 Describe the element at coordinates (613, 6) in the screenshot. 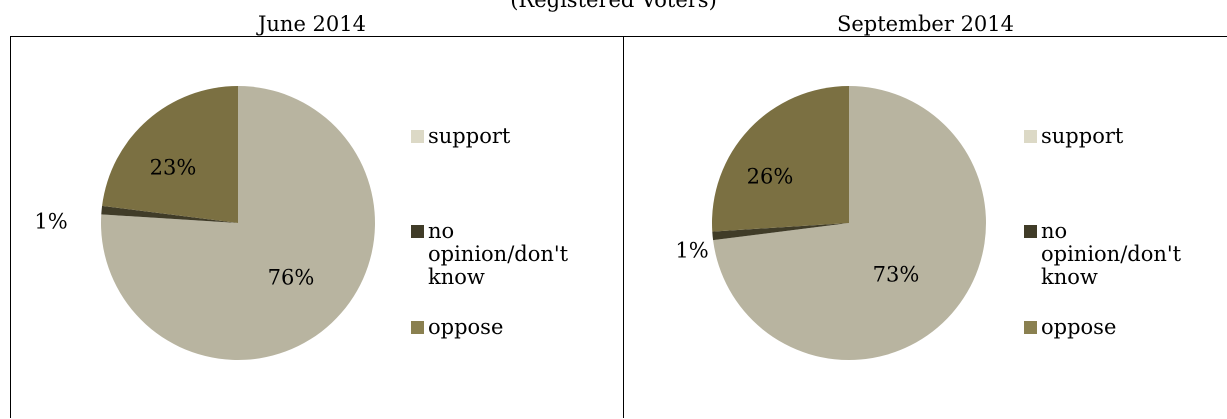

I see `cut-off-title: (Registered Voters)` at that location.